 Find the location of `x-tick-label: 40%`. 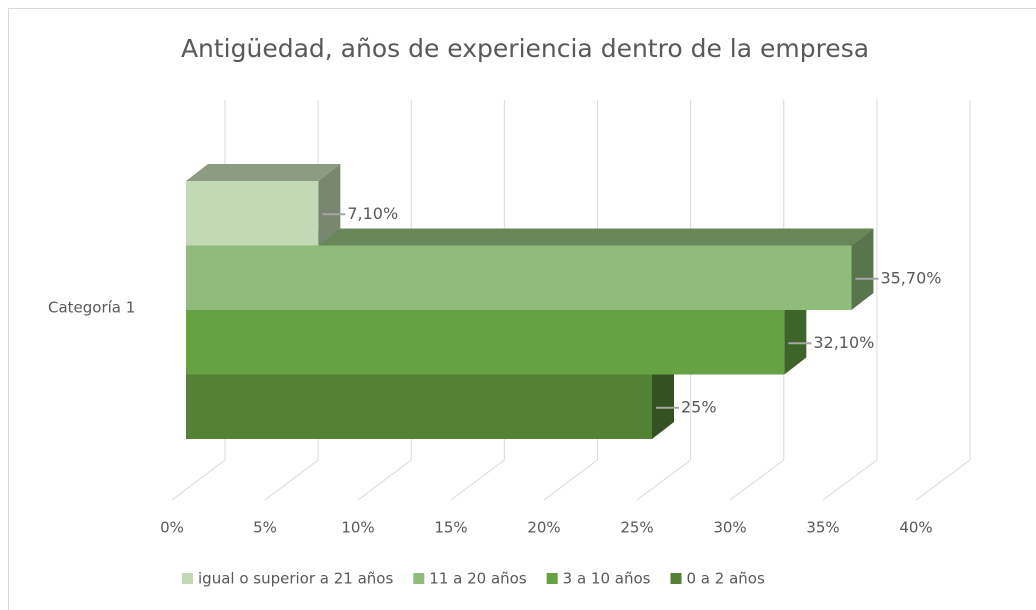

x-tick-label: 40% is located at coordinates (915, 528).